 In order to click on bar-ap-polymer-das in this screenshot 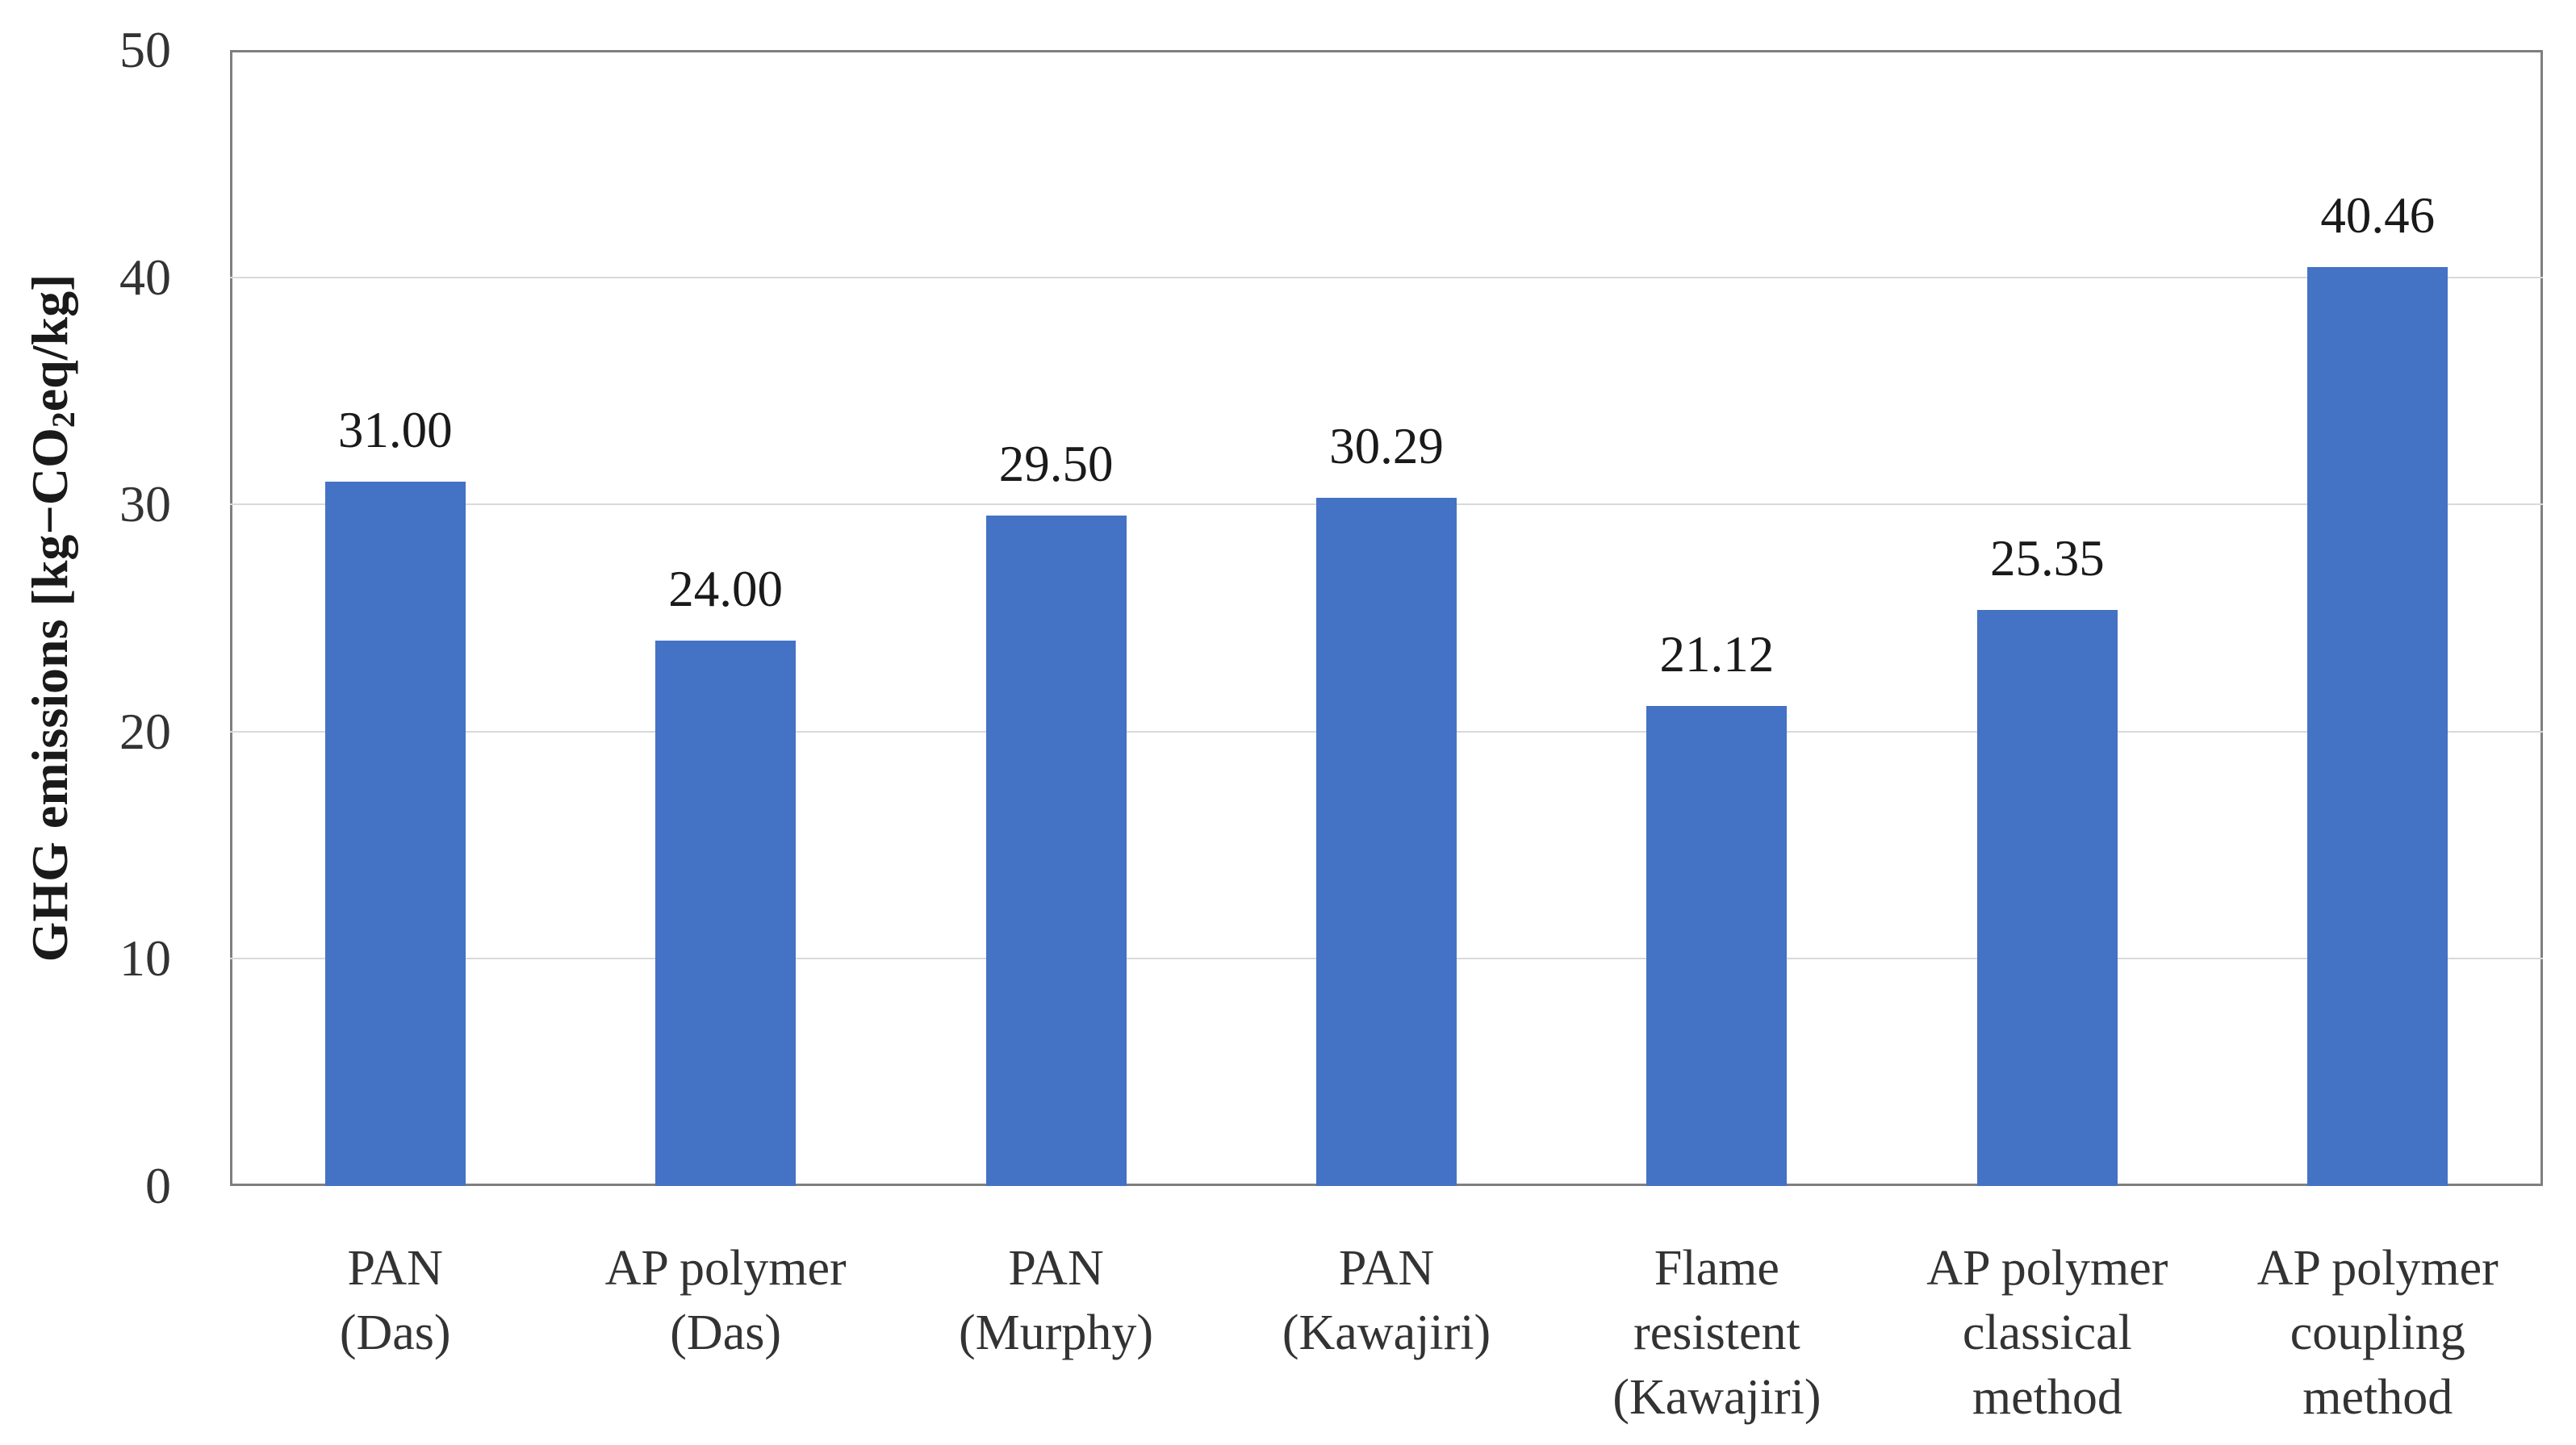, I will do `click(726, 913)`.